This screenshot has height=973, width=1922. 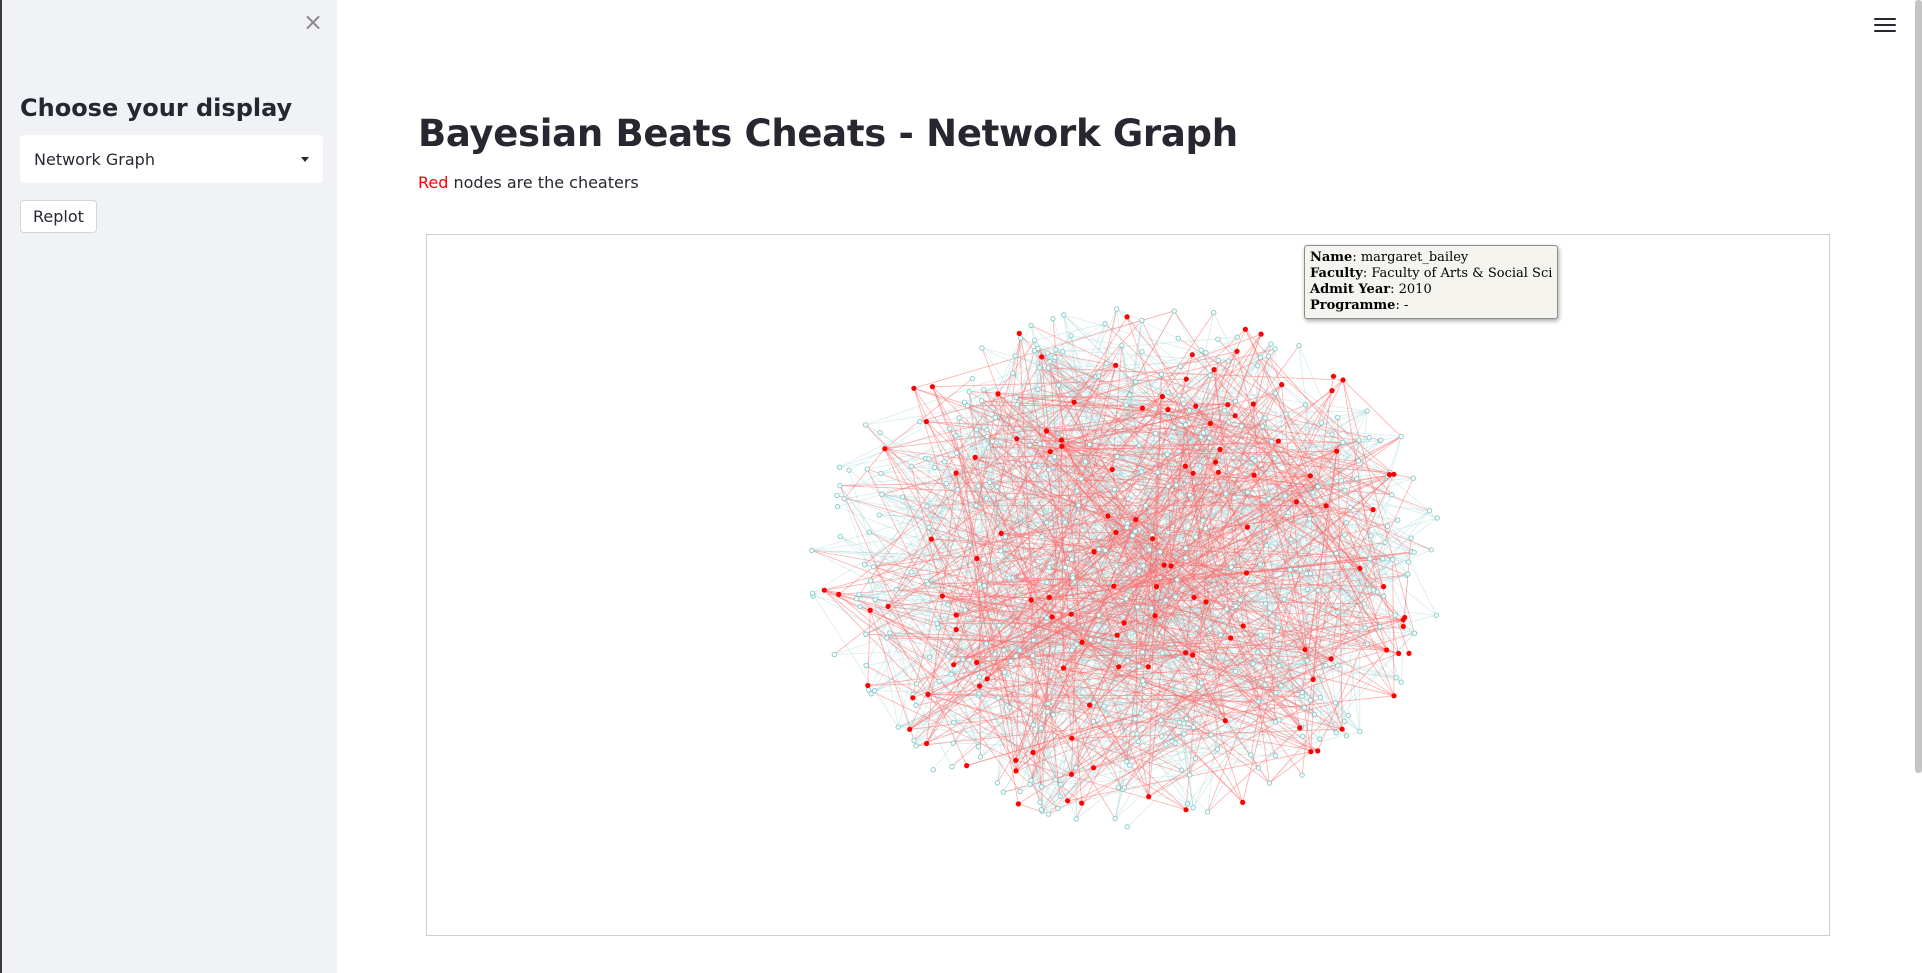 What do you see at coordinates (171, 159) in the screenshot?
I see `display-select: Network Graph` at bounding box center [171, 159].